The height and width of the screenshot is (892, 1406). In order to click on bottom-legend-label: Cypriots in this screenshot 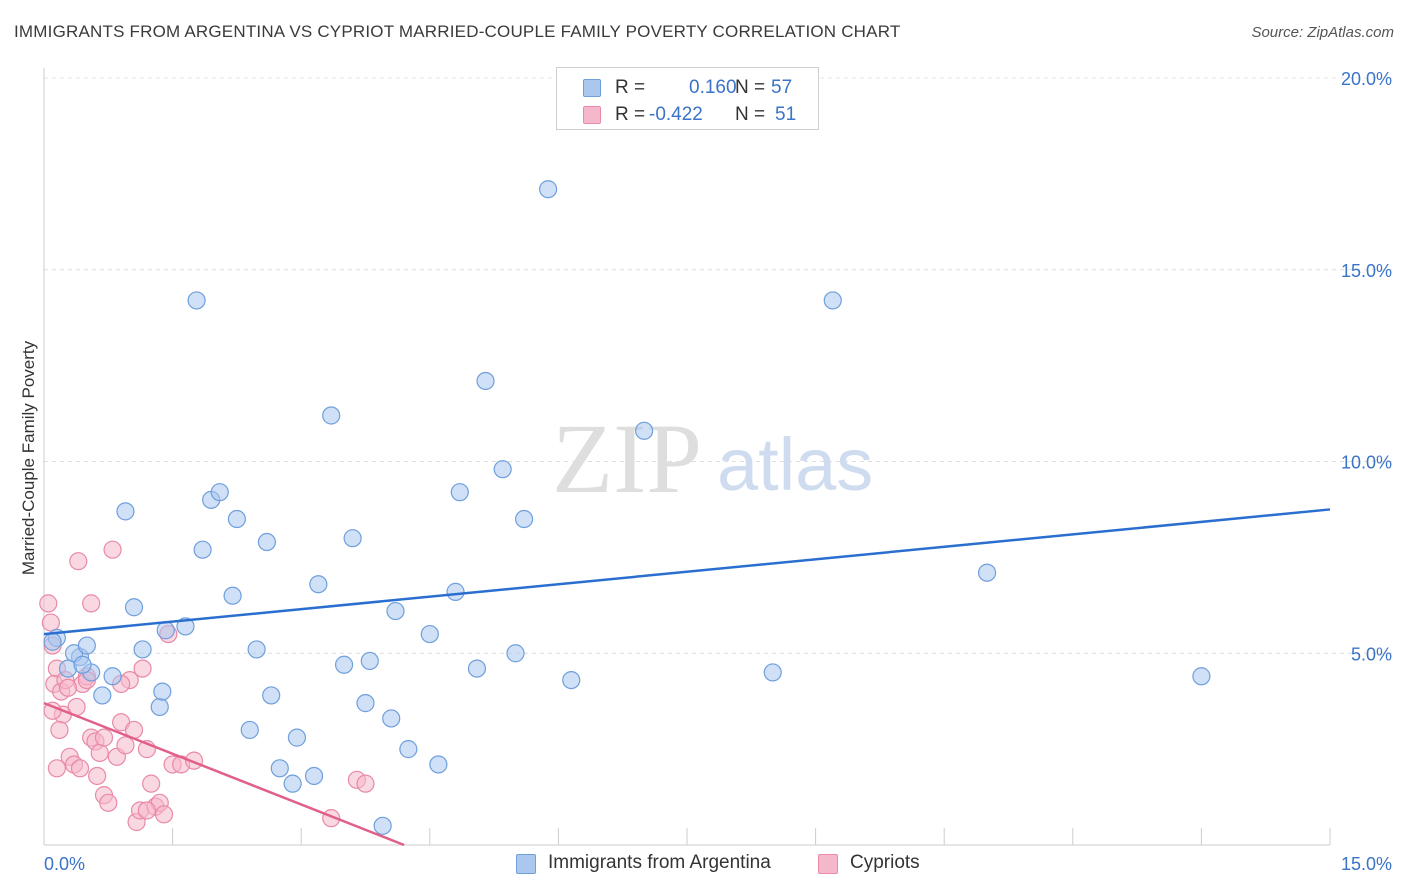, I will do `click(885, 862)`.